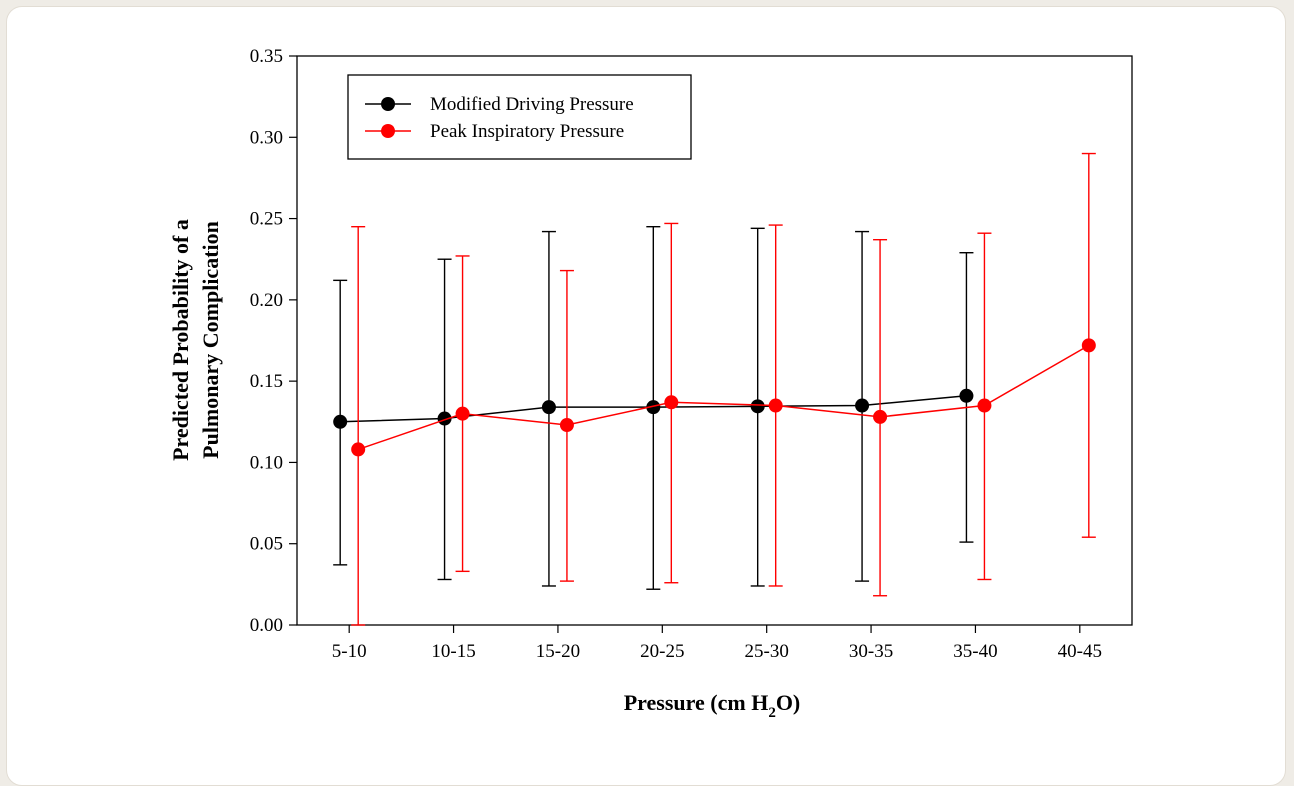  Describe the element at coordinates (788, 702) in the screenshot. I see `x-axis-title-after: O)` at that location.